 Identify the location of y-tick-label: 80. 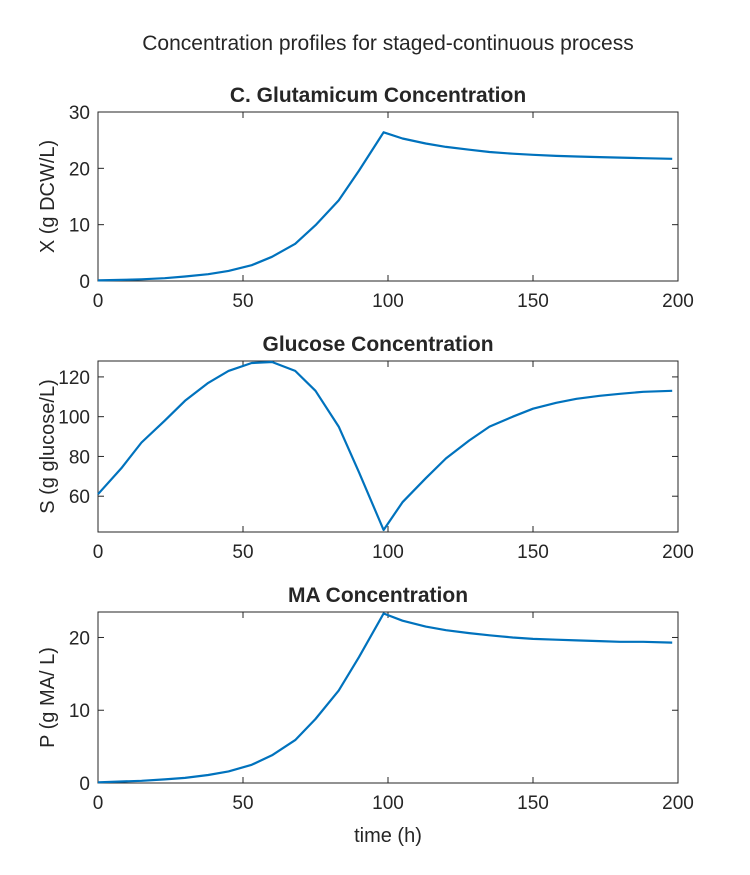
(79, 457).